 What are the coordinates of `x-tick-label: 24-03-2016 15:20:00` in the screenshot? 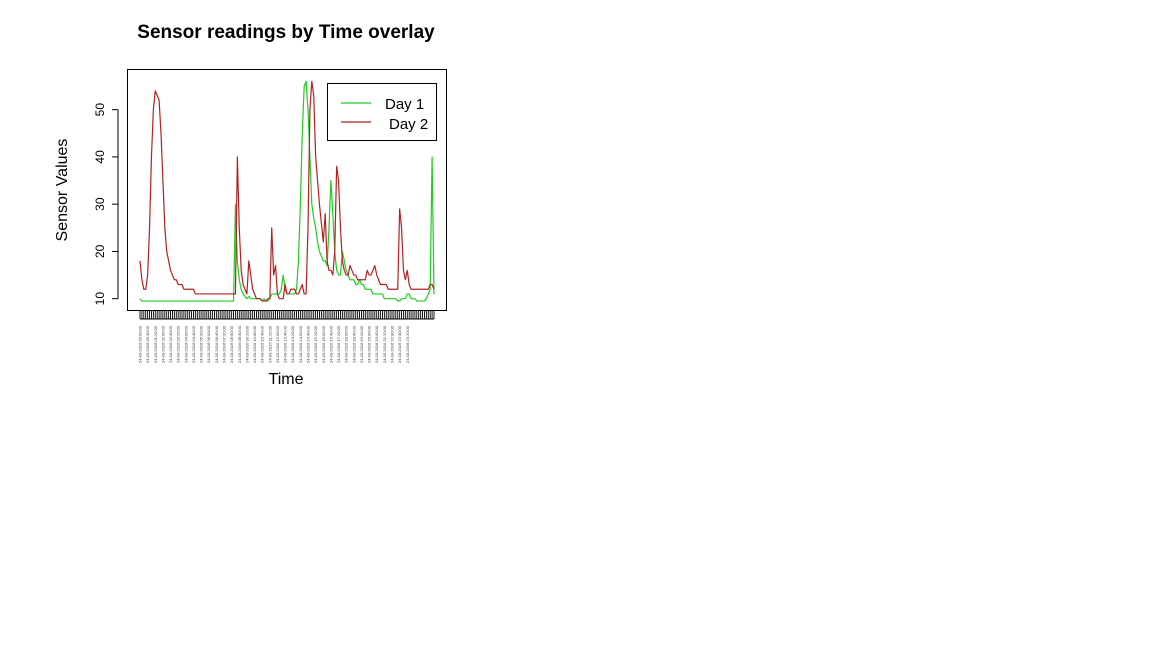 It's located at (315, 344).